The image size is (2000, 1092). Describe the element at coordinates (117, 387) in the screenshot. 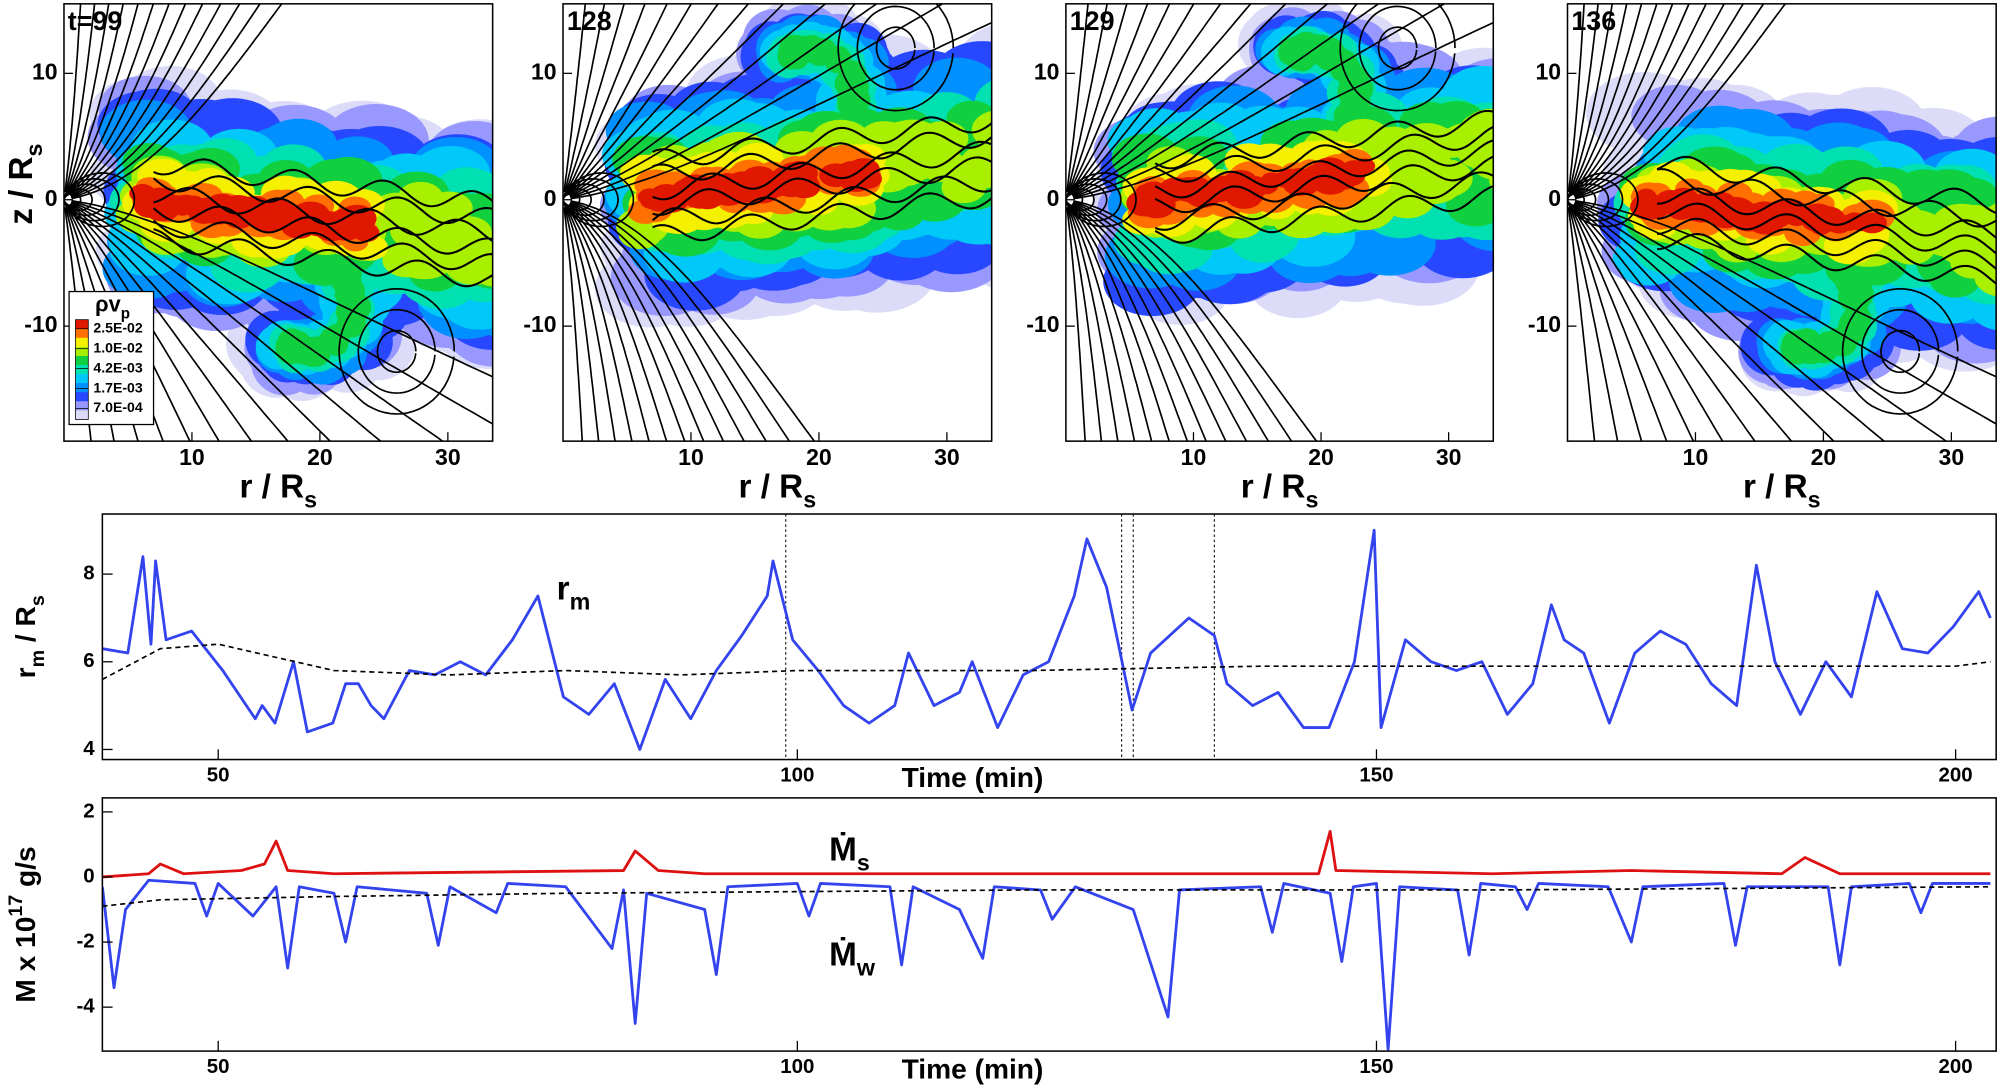

I see `colorbar-label: 1.7E-03` at that location.